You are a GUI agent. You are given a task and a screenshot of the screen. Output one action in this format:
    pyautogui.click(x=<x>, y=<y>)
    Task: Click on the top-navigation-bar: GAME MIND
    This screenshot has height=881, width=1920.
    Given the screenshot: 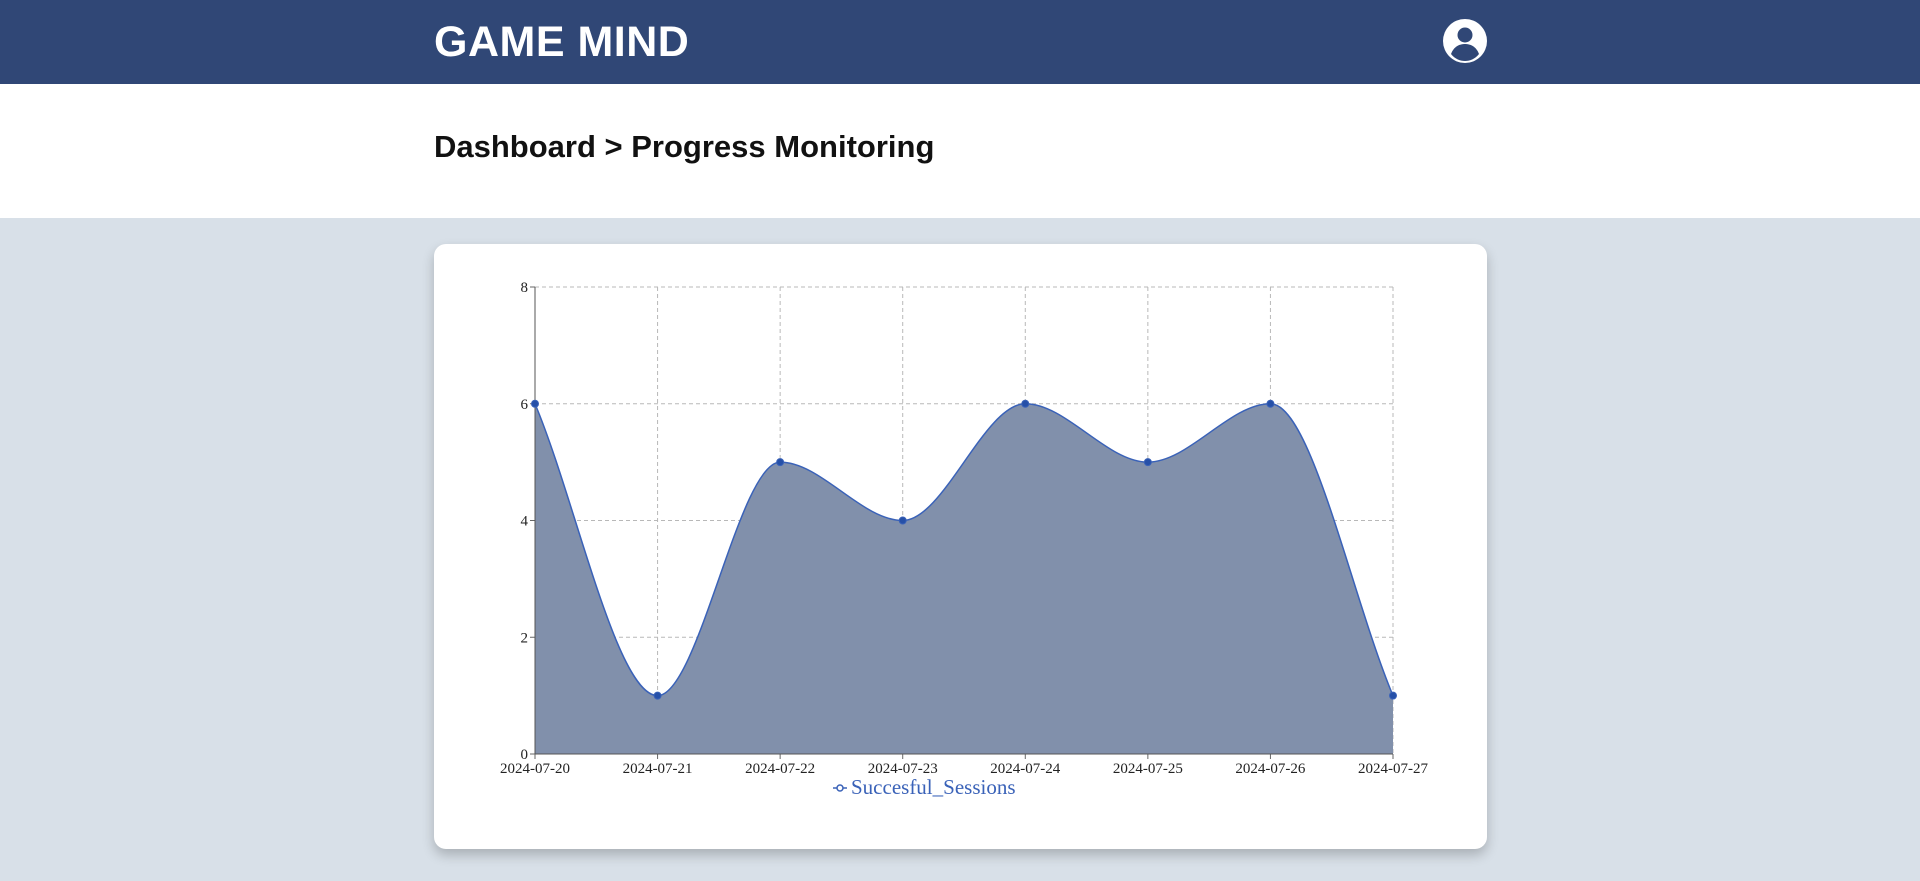 What is the action you would take?
    pyautogui.click(x=960, y=42)
    